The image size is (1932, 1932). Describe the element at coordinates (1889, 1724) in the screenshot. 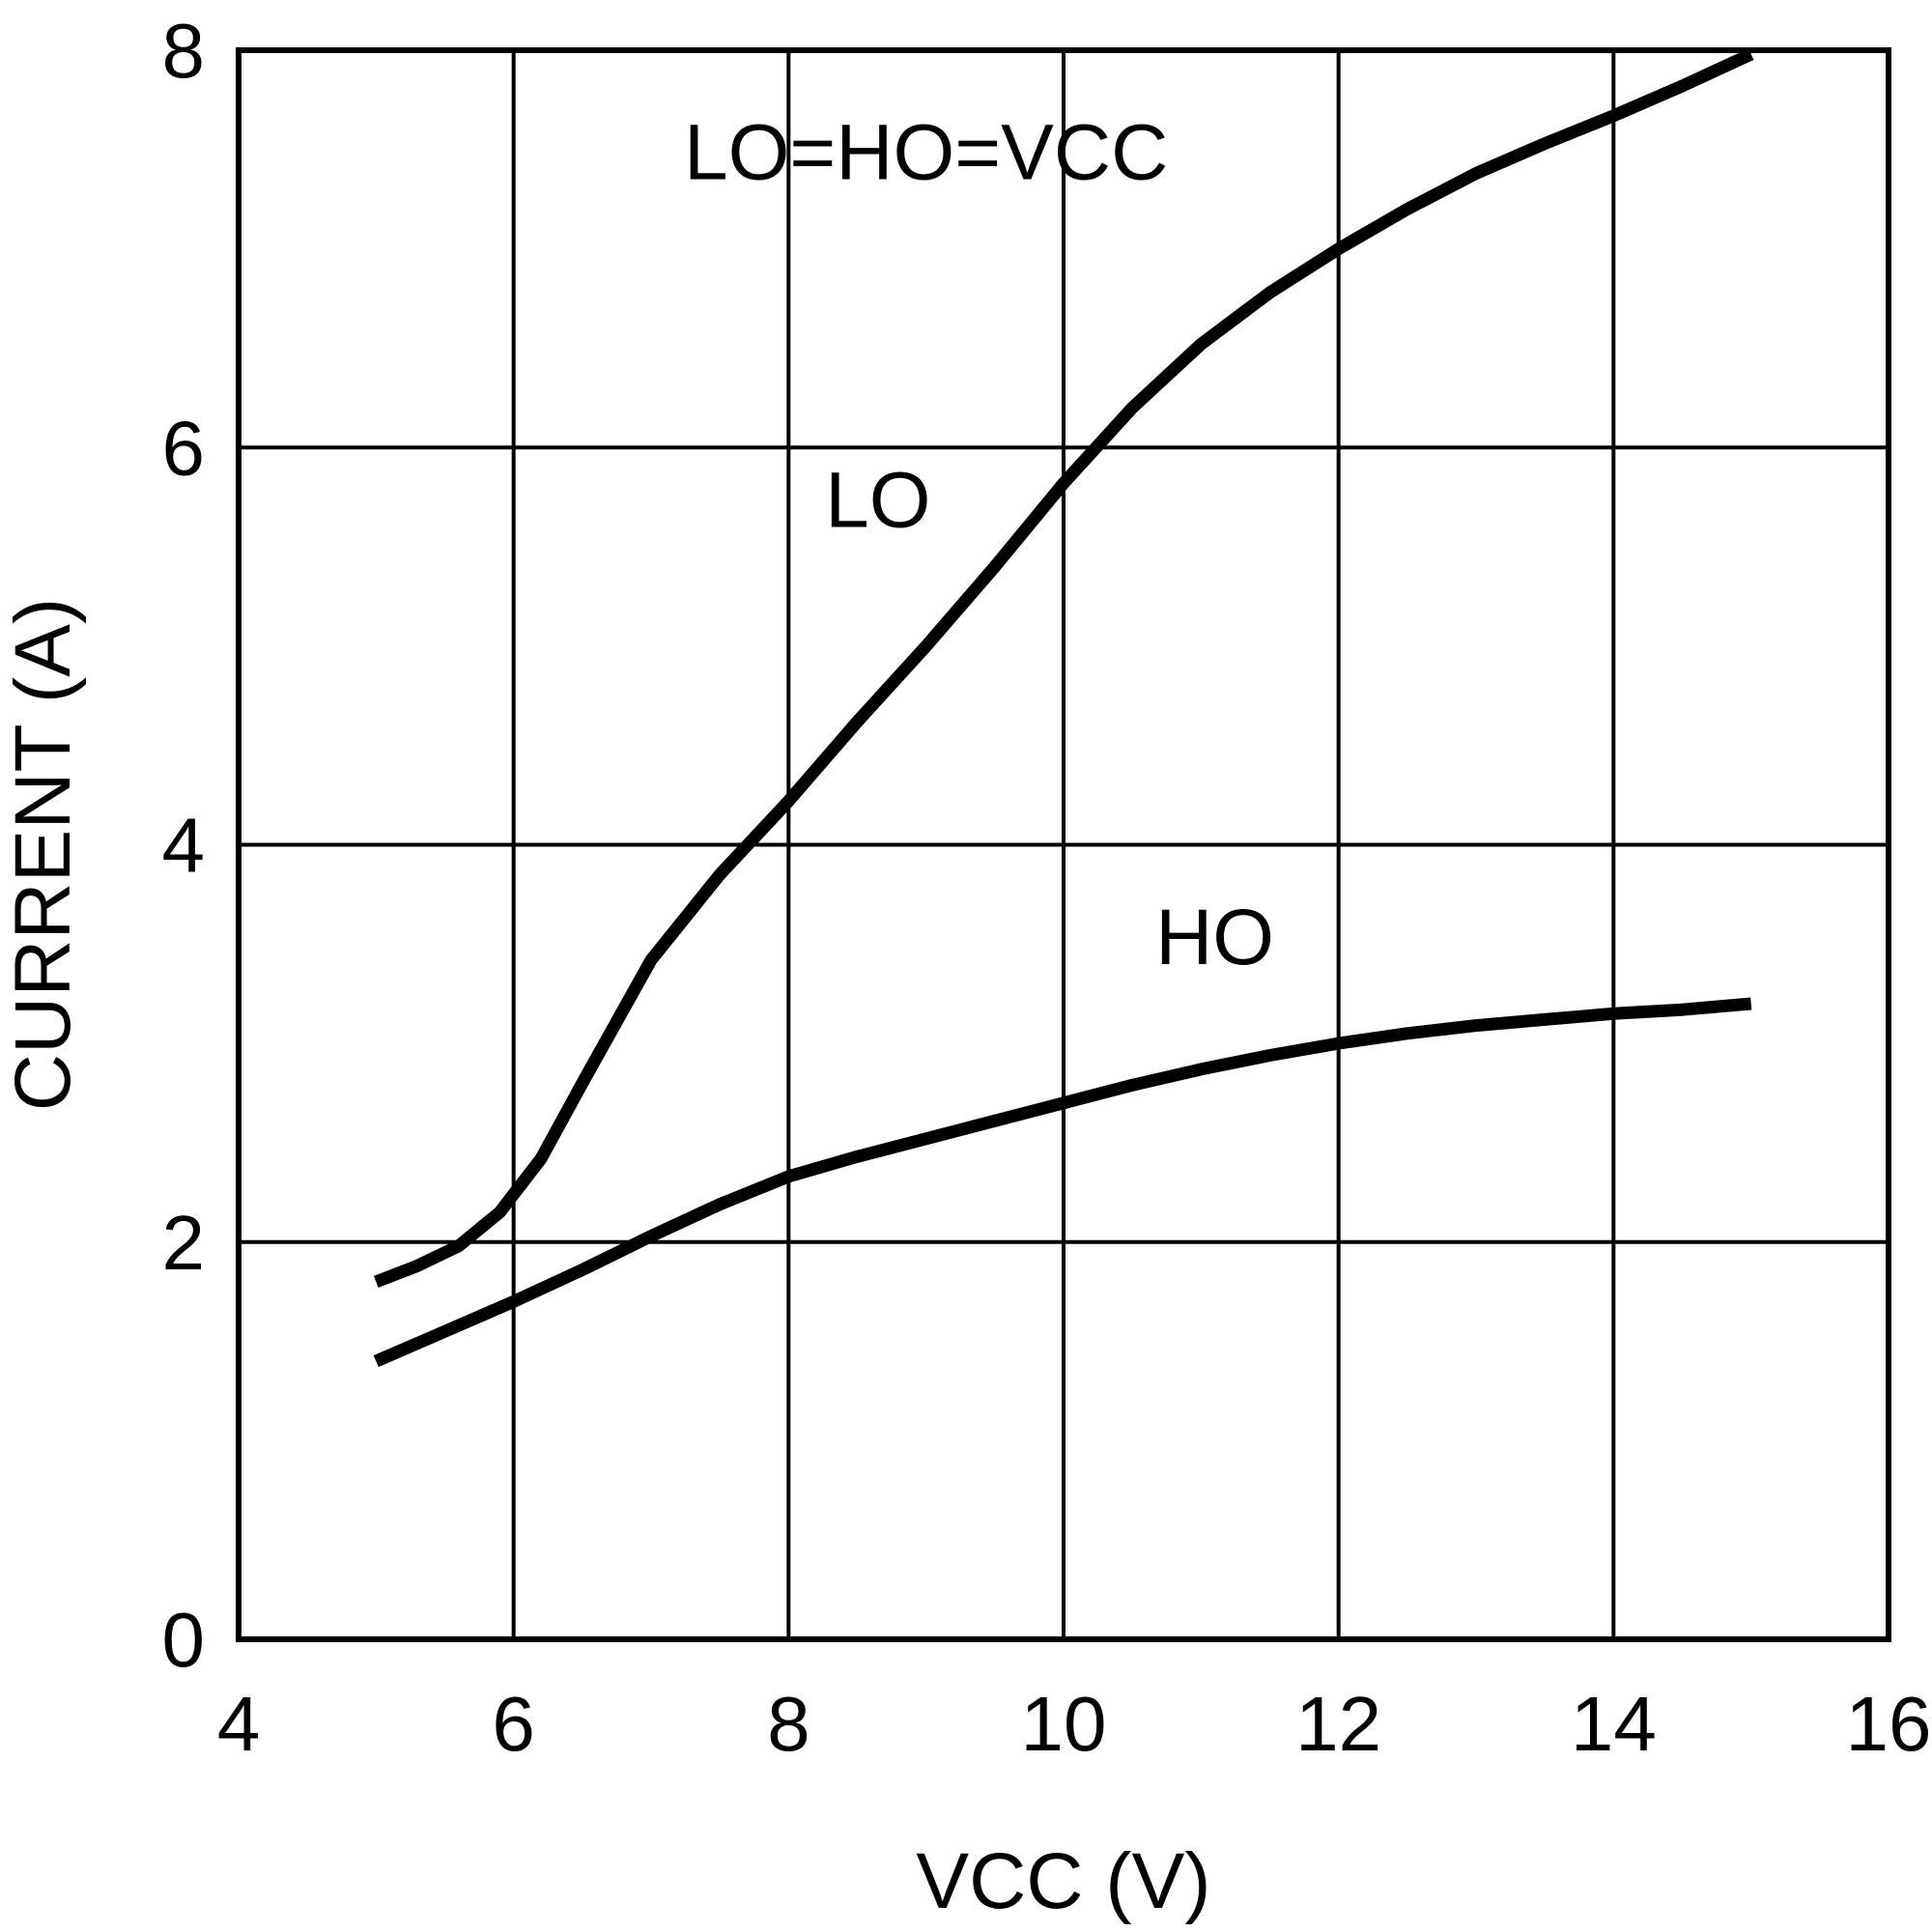

I see `x-tick-label-16: 16` at that location.